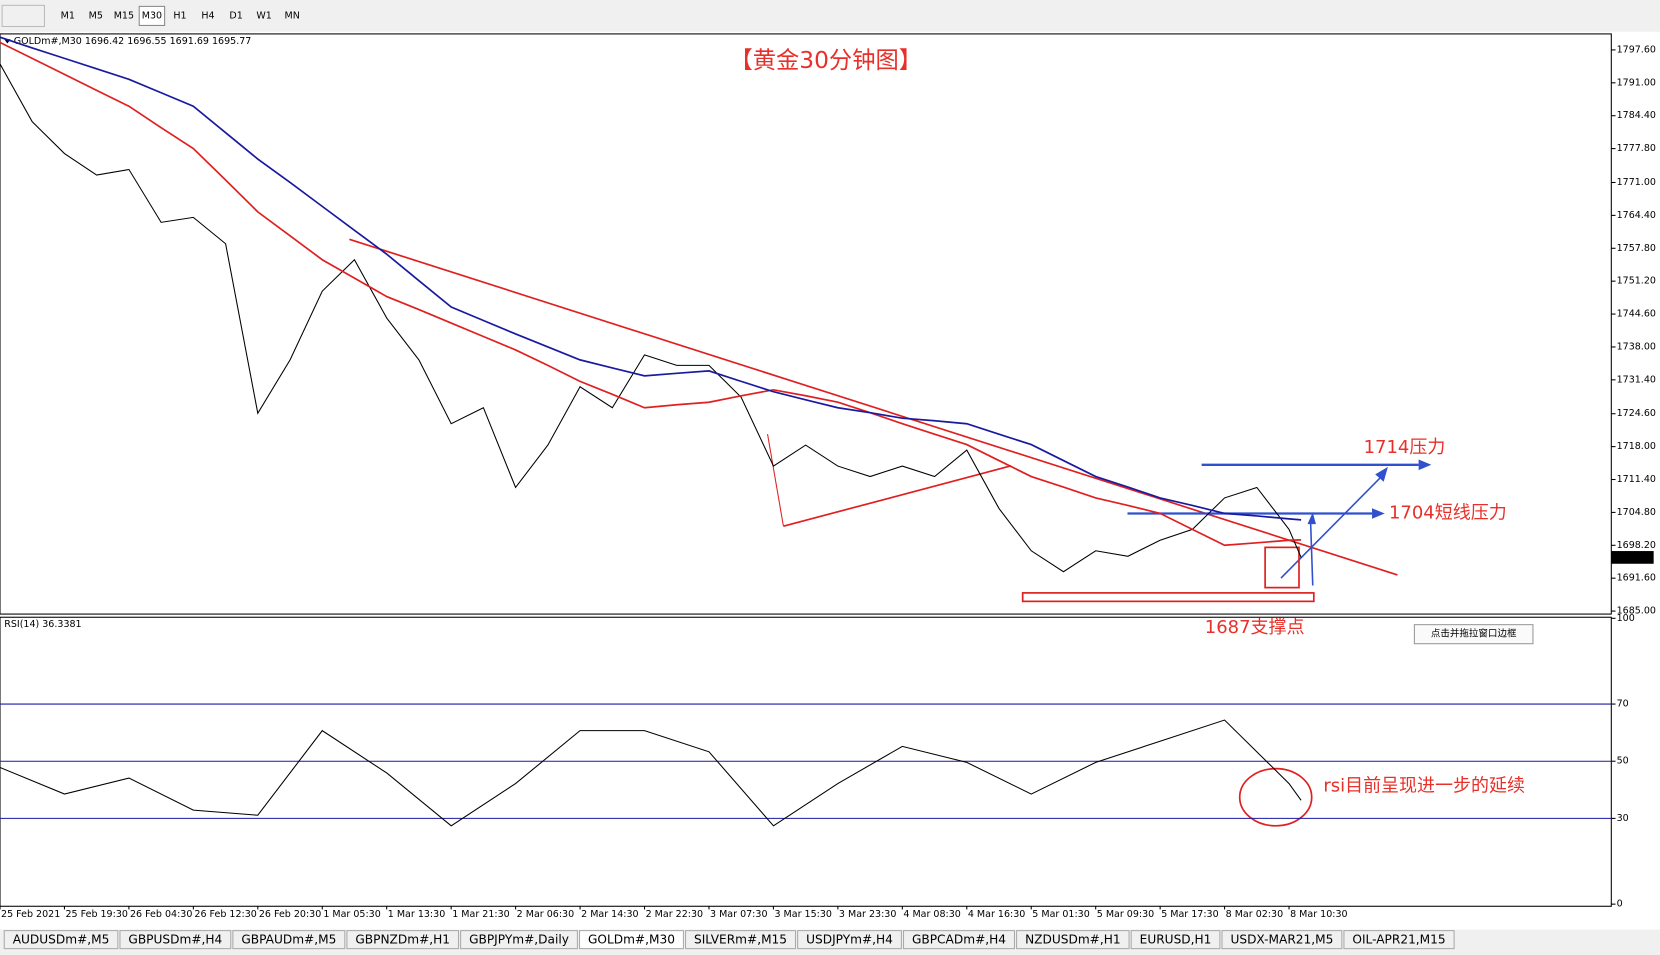  What do you see at coordinates (1636, 148) in the screenshot?
I see `y-tick-label: 1777.80` at bounding box center [1636, 148].